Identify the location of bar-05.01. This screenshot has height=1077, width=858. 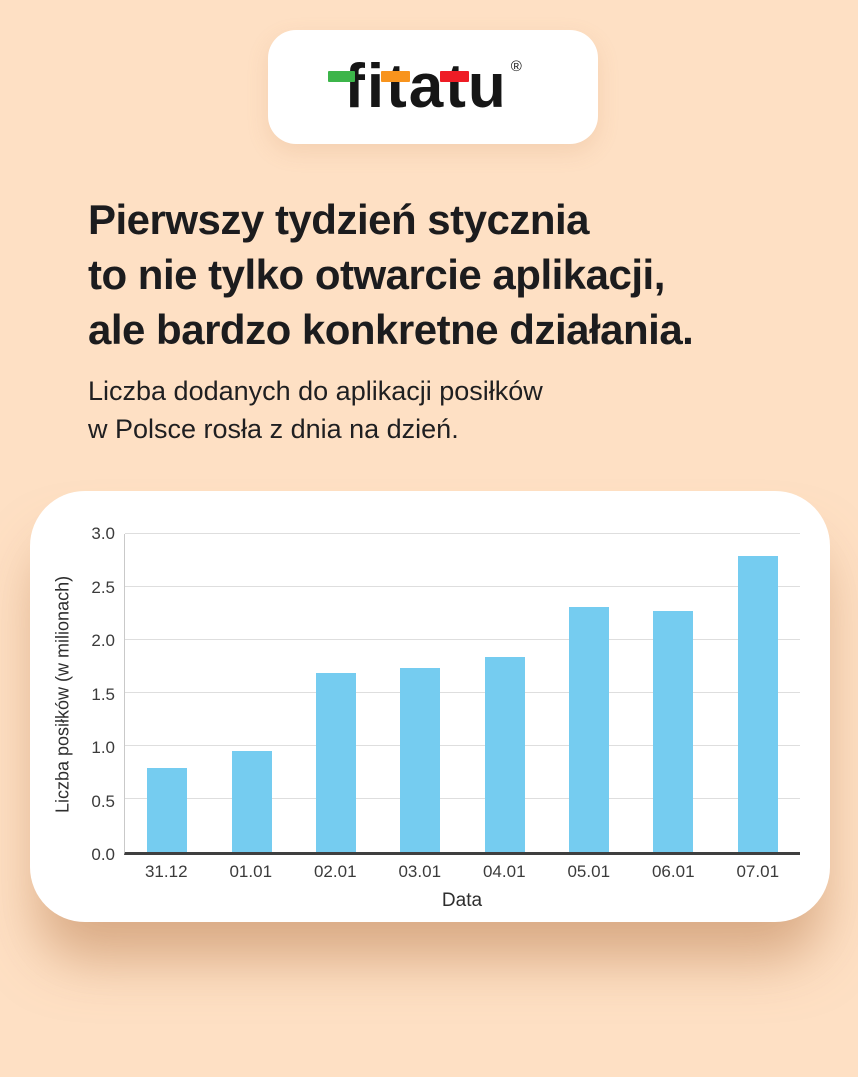
(589, 729).